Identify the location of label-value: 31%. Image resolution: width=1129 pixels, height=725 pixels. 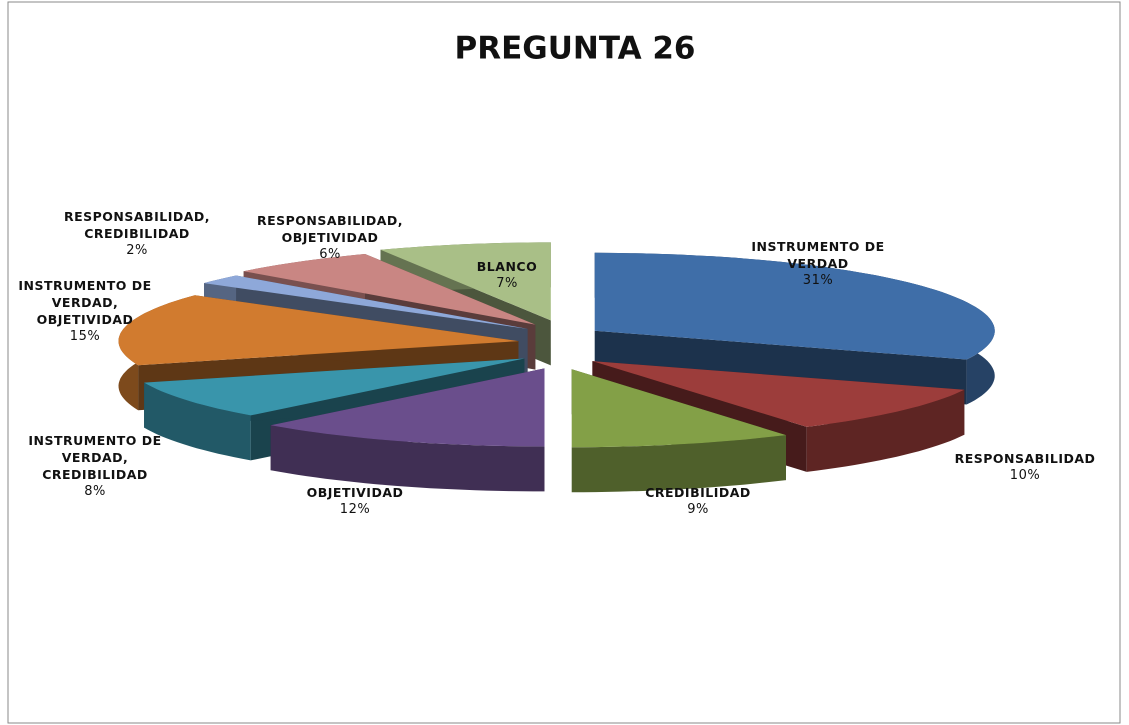
(818, 280).